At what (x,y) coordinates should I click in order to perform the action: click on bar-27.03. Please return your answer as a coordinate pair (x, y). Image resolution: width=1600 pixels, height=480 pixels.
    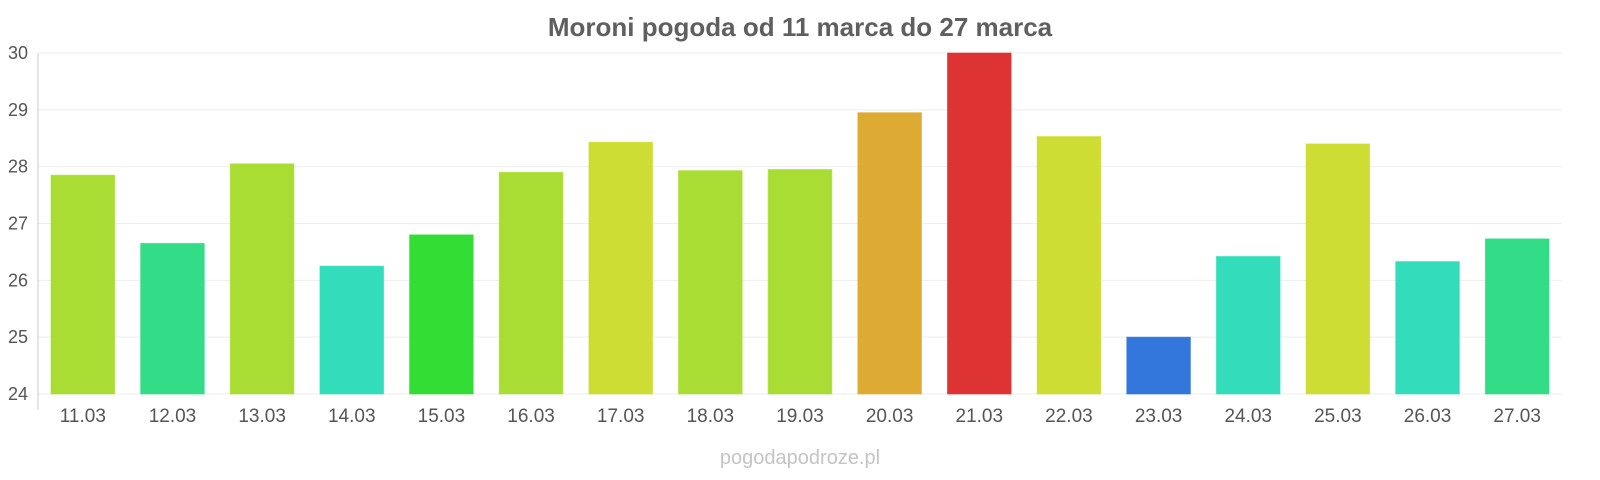
    Looking at the image, I should click on (1517, 316).